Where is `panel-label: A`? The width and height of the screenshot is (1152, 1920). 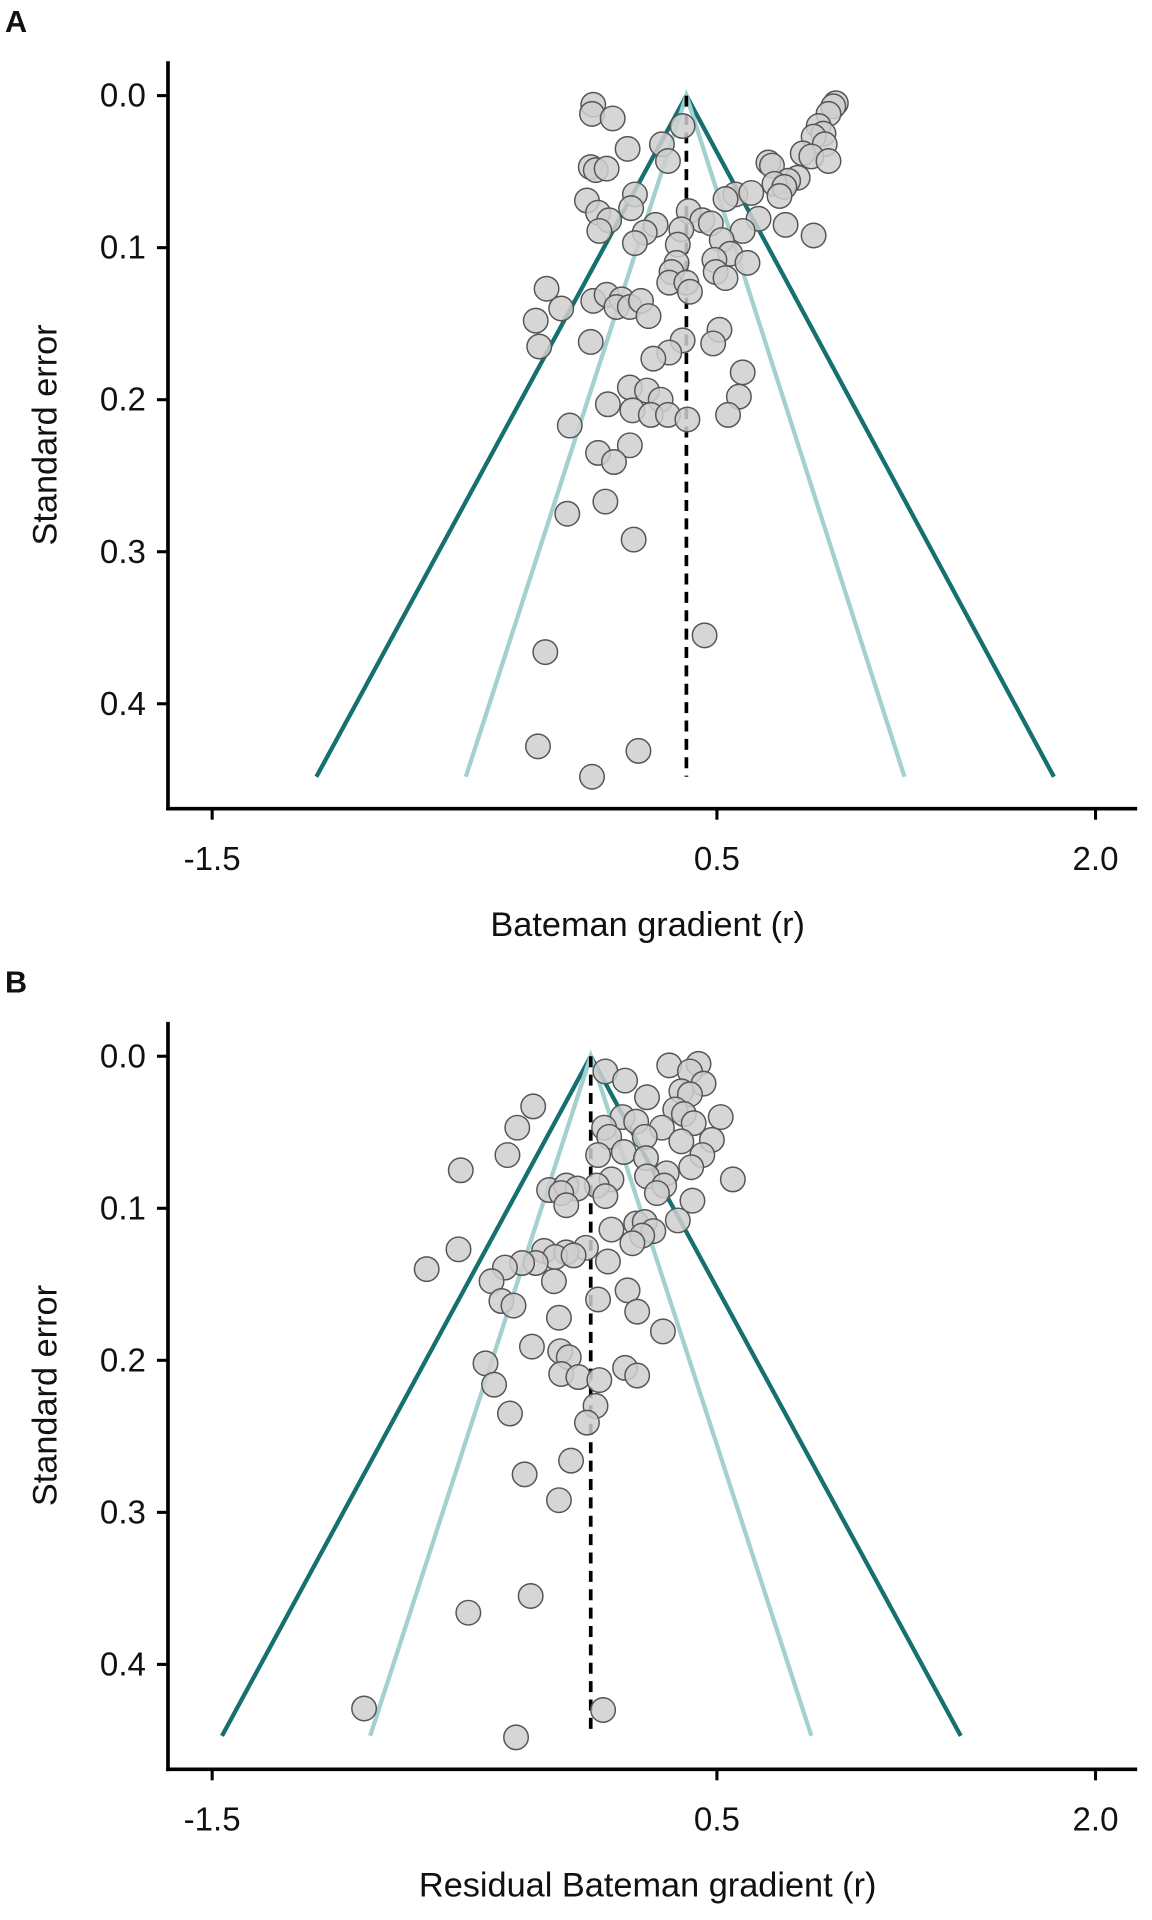 panel-label: A is located at coordinates (16, 22).